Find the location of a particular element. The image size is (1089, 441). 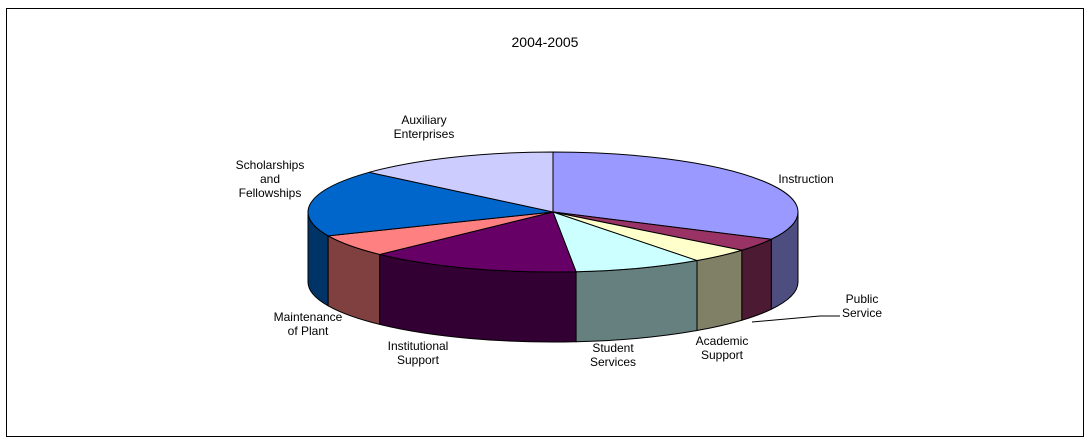

label-instruction: Instruction is located at coordinates (805, 179).